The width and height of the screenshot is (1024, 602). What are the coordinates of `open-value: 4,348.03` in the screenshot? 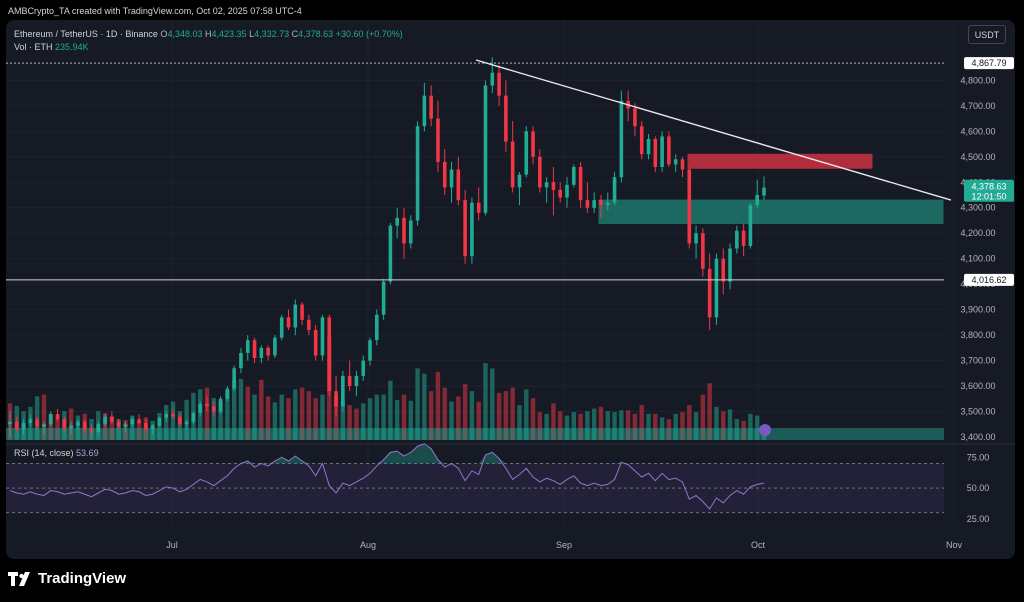 It's located at (185, 34).